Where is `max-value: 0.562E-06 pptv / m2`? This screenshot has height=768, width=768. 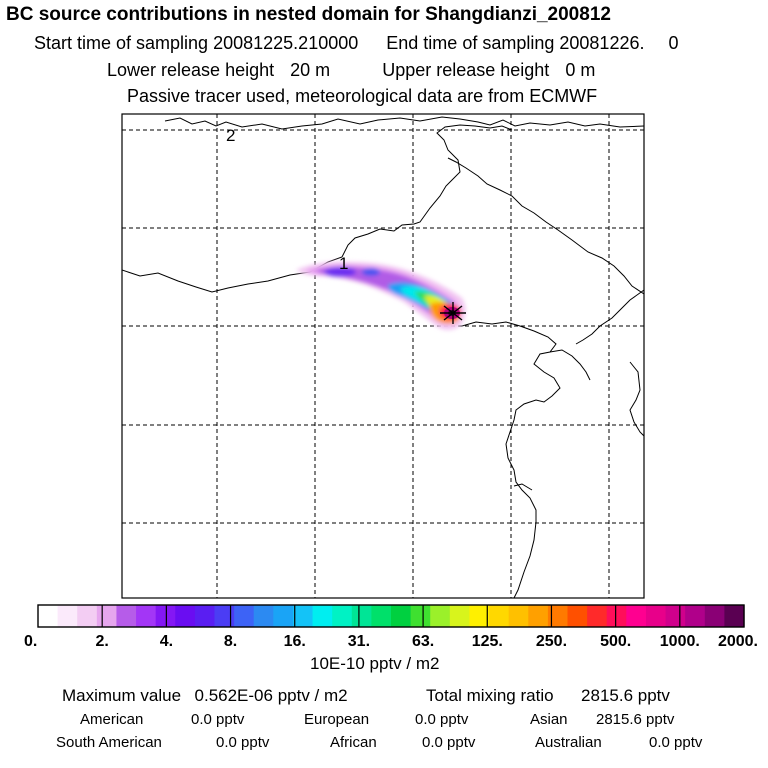
max-value: 0.562E-06 pptv / m2 is located at coordinates (271, 695).